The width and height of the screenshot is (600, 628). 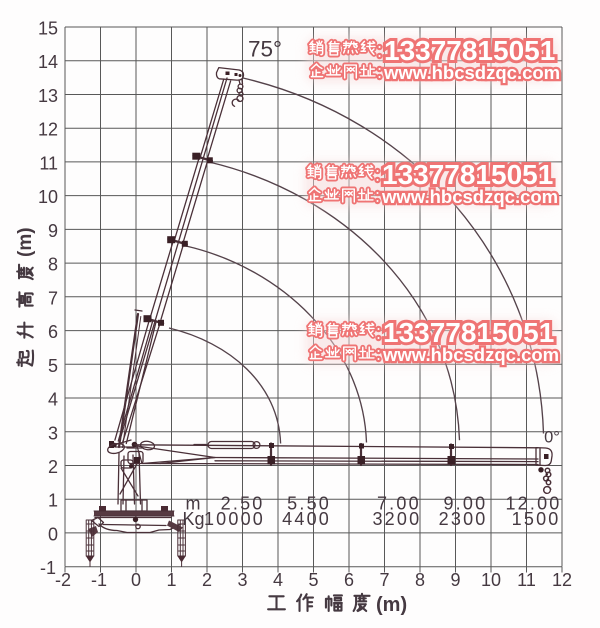 I want to click on svg-text: 7.00, so click(x=399, y=504).